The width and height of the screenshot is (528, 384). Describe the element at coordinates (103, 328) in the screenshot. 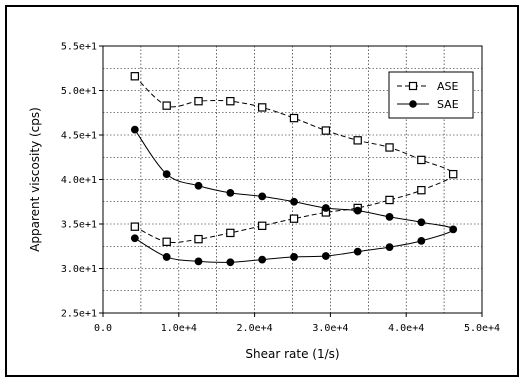

I see `x-tick-label: 0.0` at that location.